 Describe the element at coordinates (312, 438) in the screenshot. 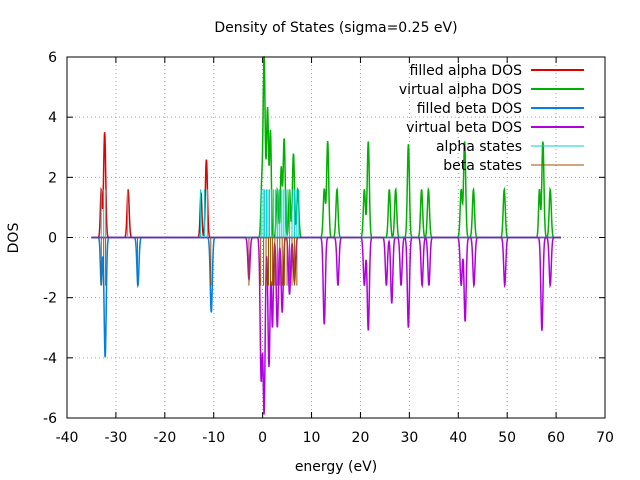

I see `x-tick-label: 10` at that location.